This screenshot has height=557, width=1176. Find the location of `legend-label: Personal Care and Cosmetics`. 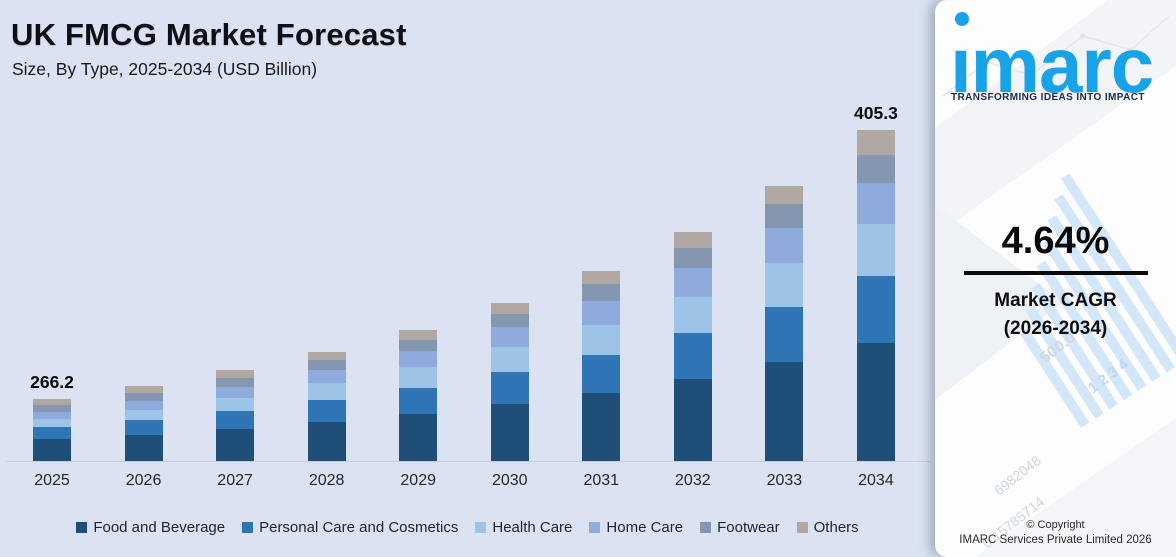

legend-label: Personal Care and Cosmetics is located at coordinates (359, 527).